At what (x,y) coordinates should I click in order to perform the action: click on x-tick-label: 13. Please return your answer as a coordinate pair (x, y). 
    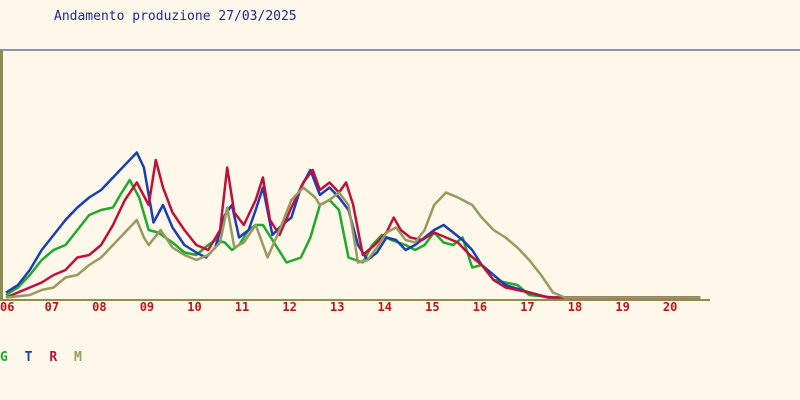
    Looking at the image, I should click on (337, 307).